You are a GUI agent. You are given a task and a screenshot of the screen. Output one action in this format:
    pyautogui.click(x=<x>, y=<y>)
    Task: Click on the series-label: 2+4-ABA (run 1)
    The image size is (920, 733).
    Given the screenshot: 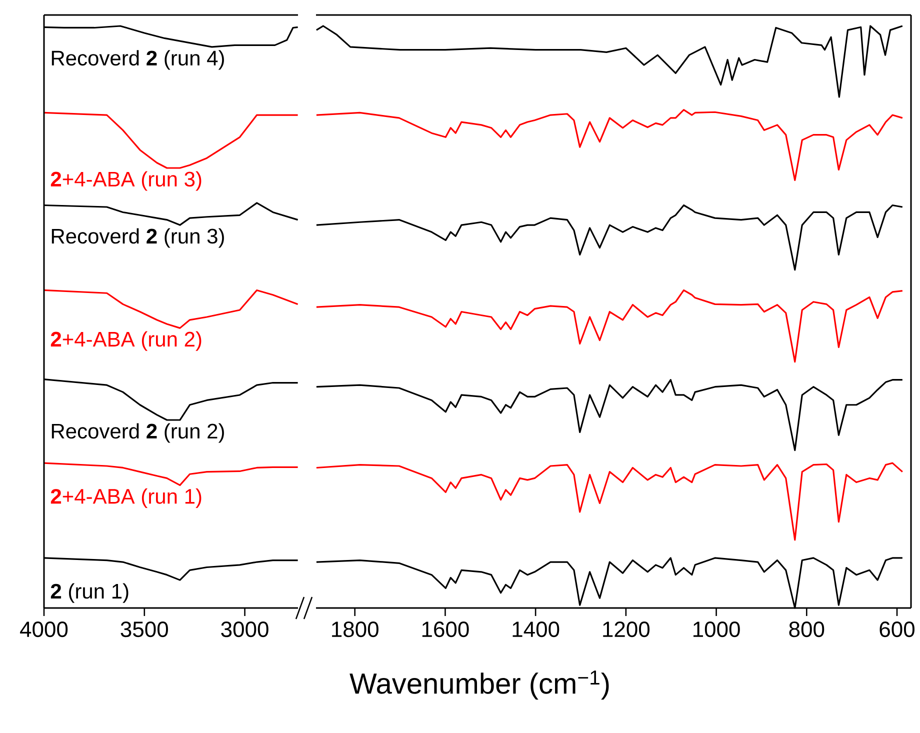 What is the action you would take?
    pyautogui.click(x=126, y=498)
    